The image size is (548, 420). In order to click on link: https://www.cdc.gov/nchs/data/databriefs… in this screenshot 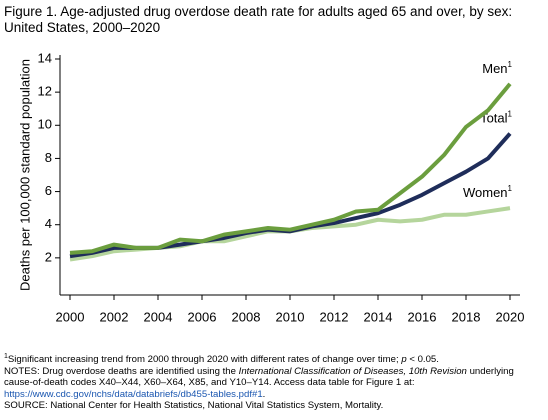, I will do `click(133, 394)`.